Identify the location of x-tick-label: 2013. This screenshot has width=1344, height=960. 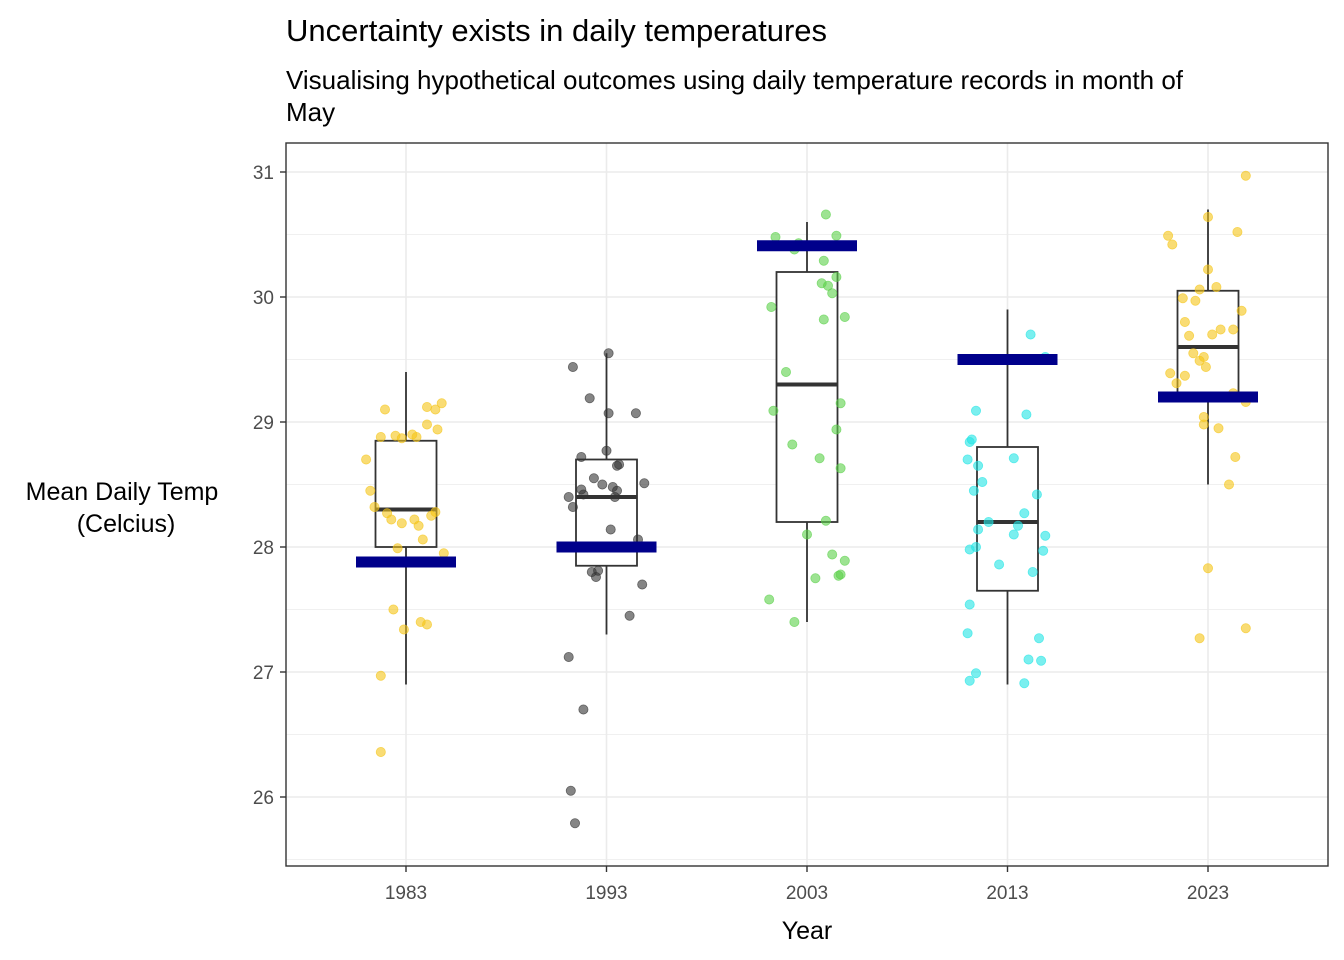
(1007, 893).